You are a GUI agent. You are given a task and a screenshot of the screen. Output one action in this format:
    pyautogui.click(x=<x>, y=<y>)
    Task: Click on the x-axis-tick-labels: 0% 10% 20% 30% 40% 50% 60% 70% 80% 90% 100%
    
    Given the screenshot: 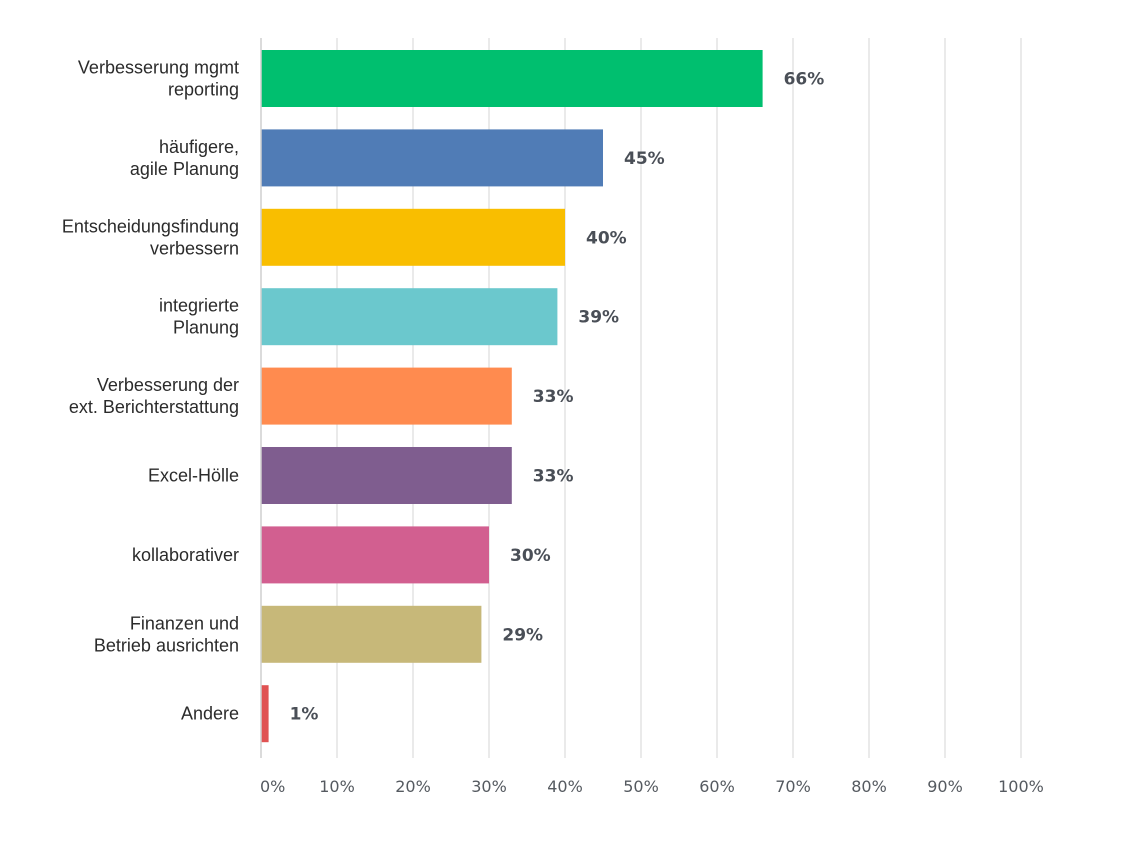 What is the action you would take?
    pyautogui.click(x=652, y=786)
    